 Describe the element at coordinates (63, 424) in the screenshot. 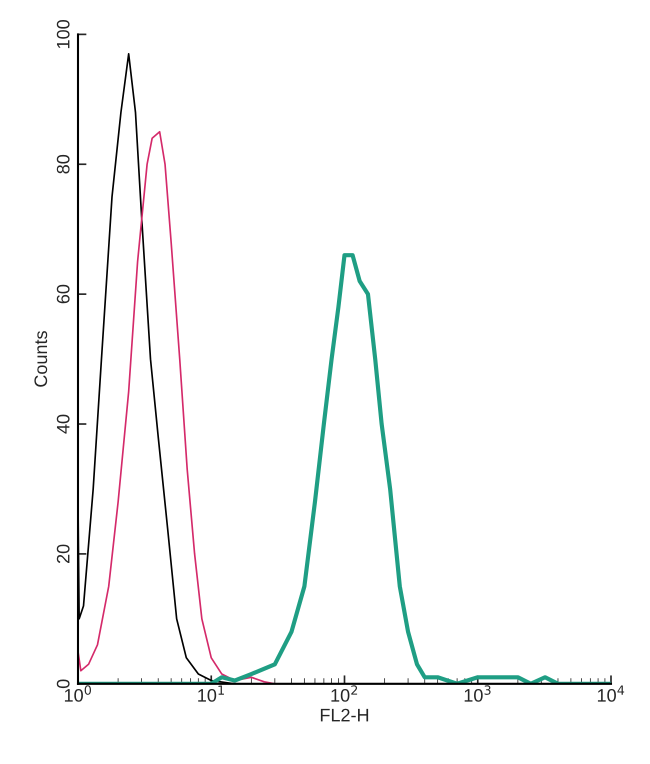

I see `y-tick-label: 40` at that location.